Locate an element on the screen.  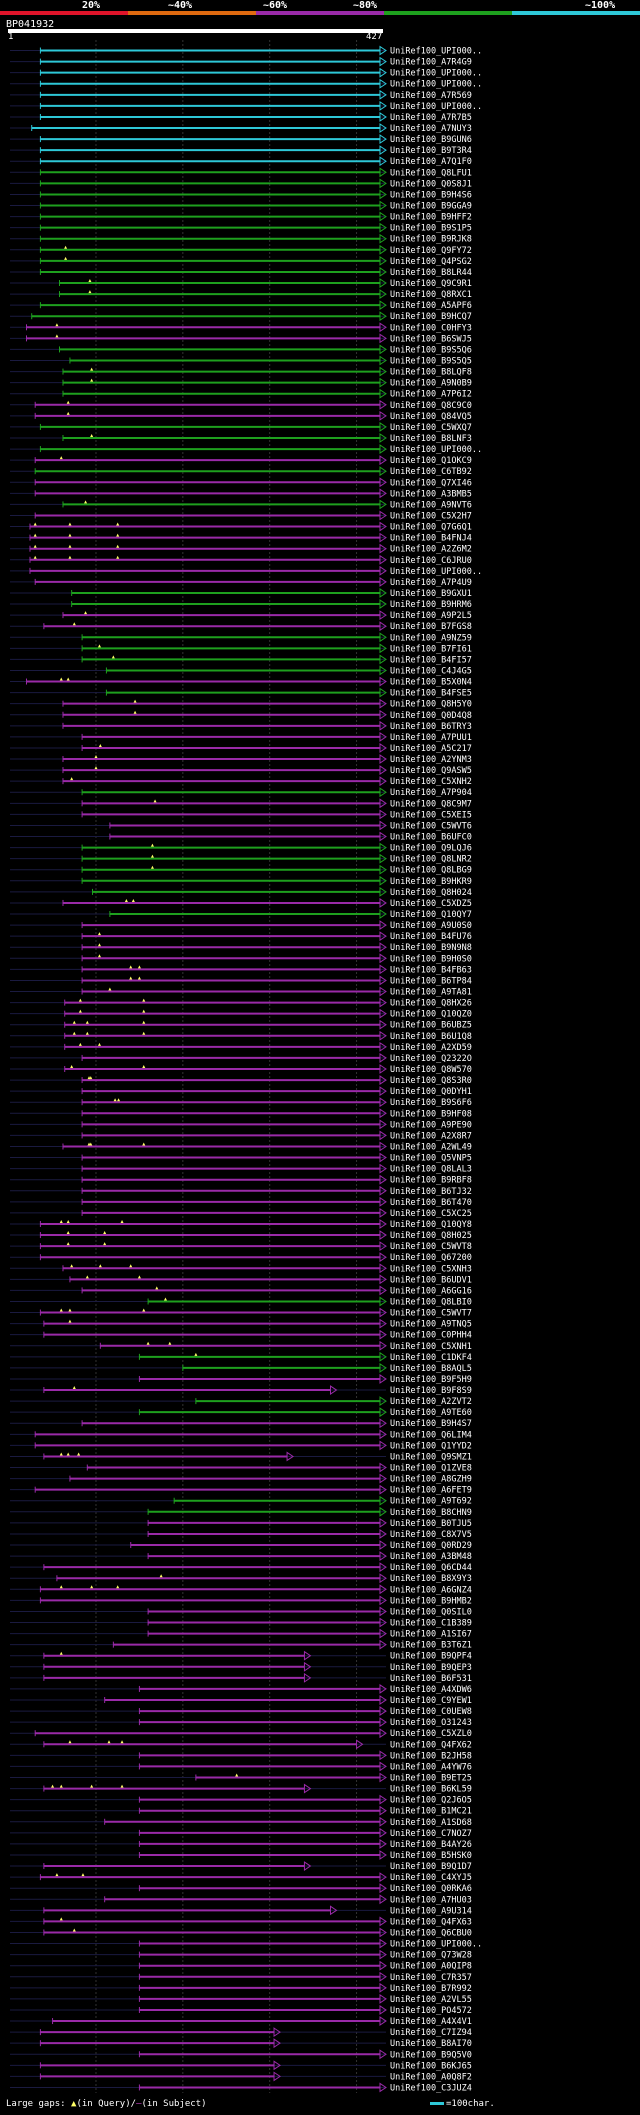
hit-label: UniRef100_C5XNH2 is located at coordinates (431, 782).